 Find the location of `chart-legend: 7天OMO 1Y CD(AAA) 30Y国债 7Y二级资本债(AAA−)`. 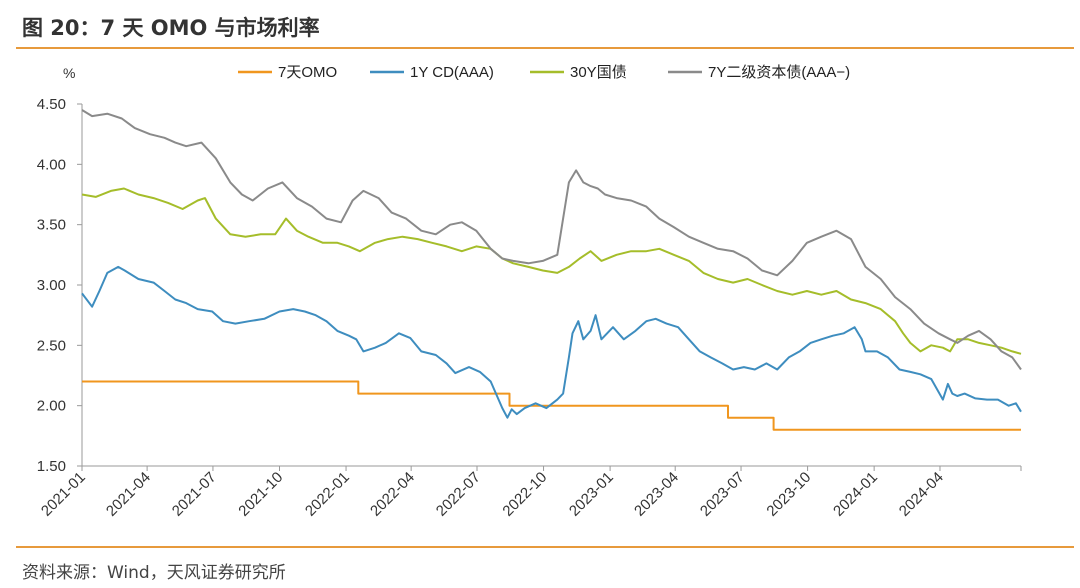

chart-legend: 7天OMO 1Y CD(AAA) 30Y国债 7Y二级资本债(AAA−) is located at coordinates (544, 72).